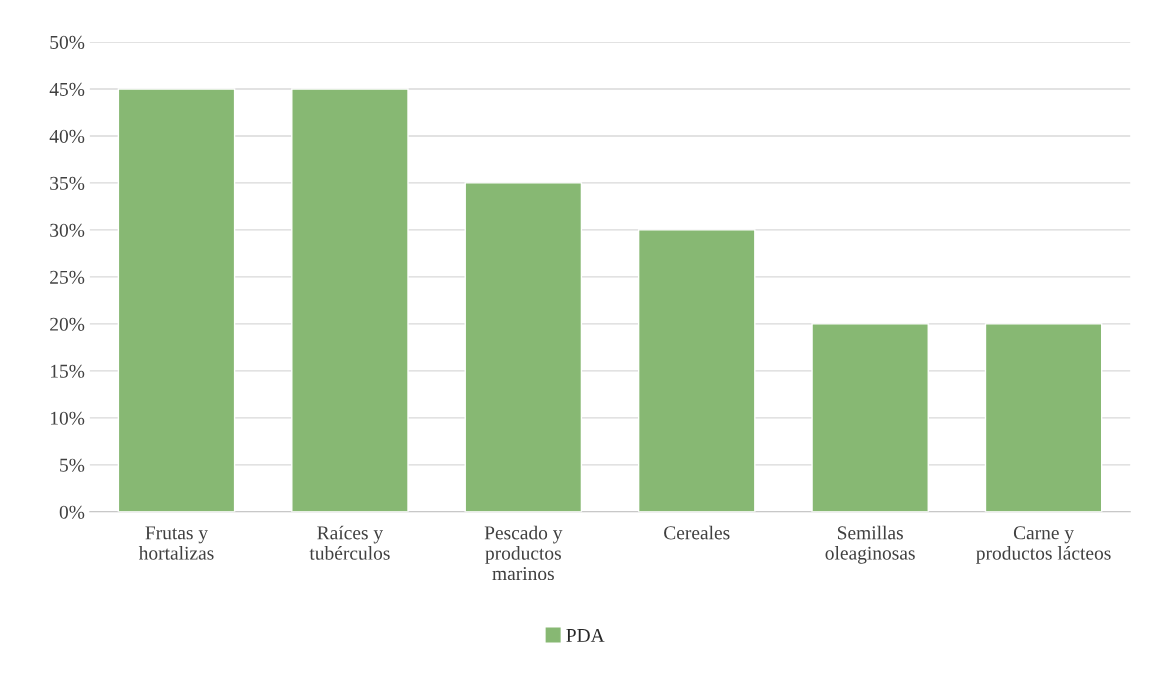  What do you see at coordinates (67, 371) in the screenshot?
I see `y-tick-label: 15%` at bounding box center [67, 371].